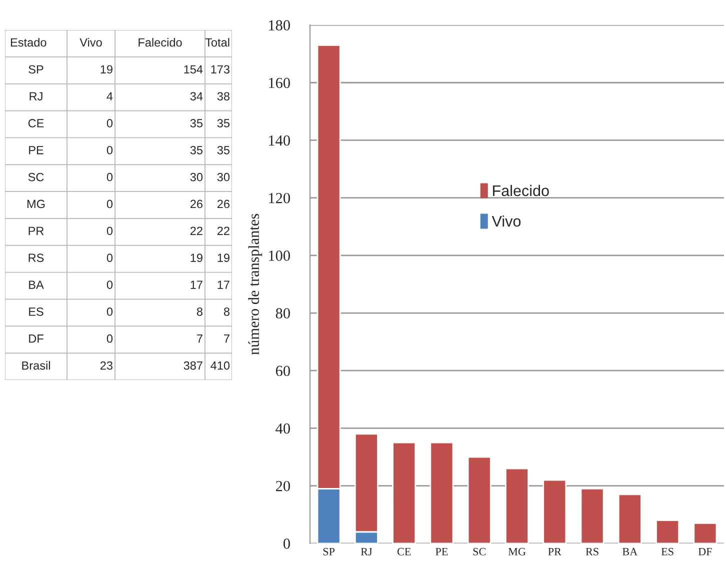 This screenshot has height=569, width=726. What do you see at coordinates (28, 42) in the screenshot?
I see `text: Estado` at bounding box center [28, 42].